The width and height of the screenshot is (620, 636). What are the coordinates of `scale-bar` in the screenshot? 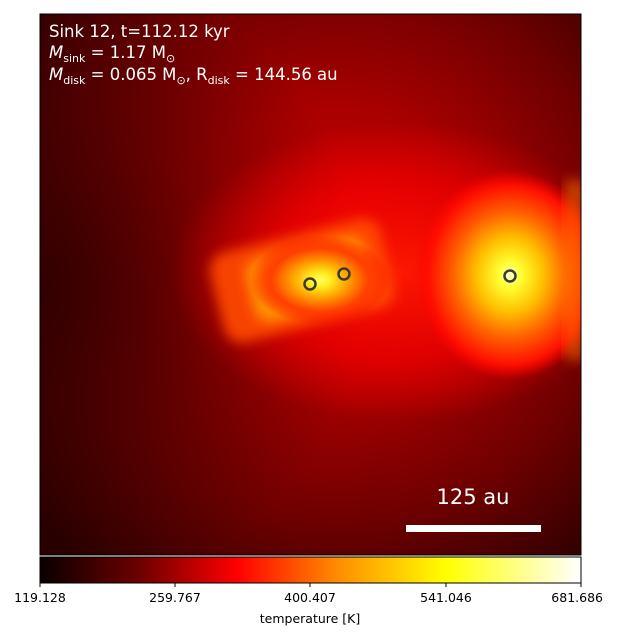 It's located at (473, 528).